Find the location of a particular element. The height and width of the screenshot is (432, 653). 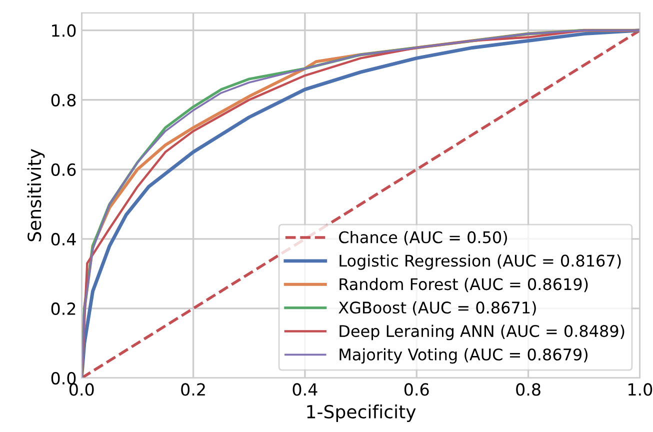

x-tick-label: 0.4 is located at coordinates (305, 389).